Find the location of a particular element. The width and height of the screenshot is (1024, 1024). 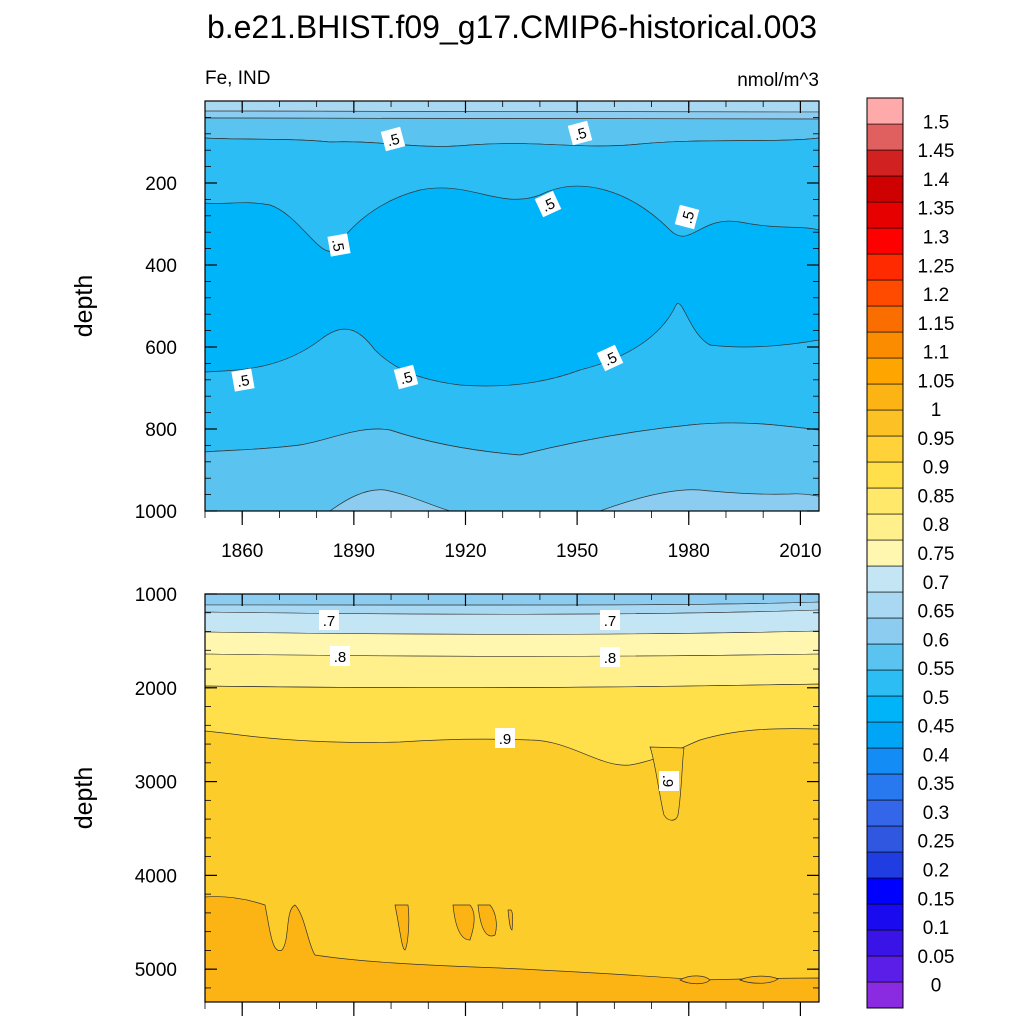

colorbar-label: 0.65 is located at coordinates (936, 612).